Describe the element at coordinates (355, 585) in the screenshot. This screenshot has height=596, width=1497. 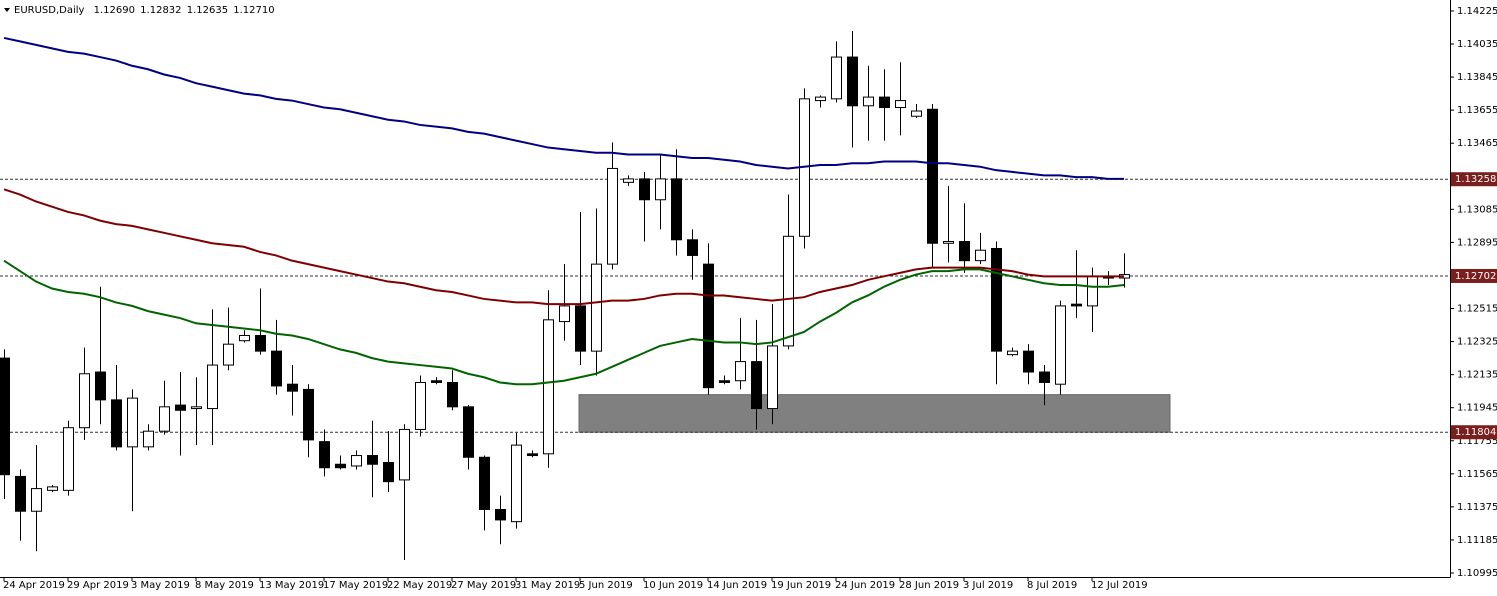
I see `x-tick-label: 17 May 2019` at that location.